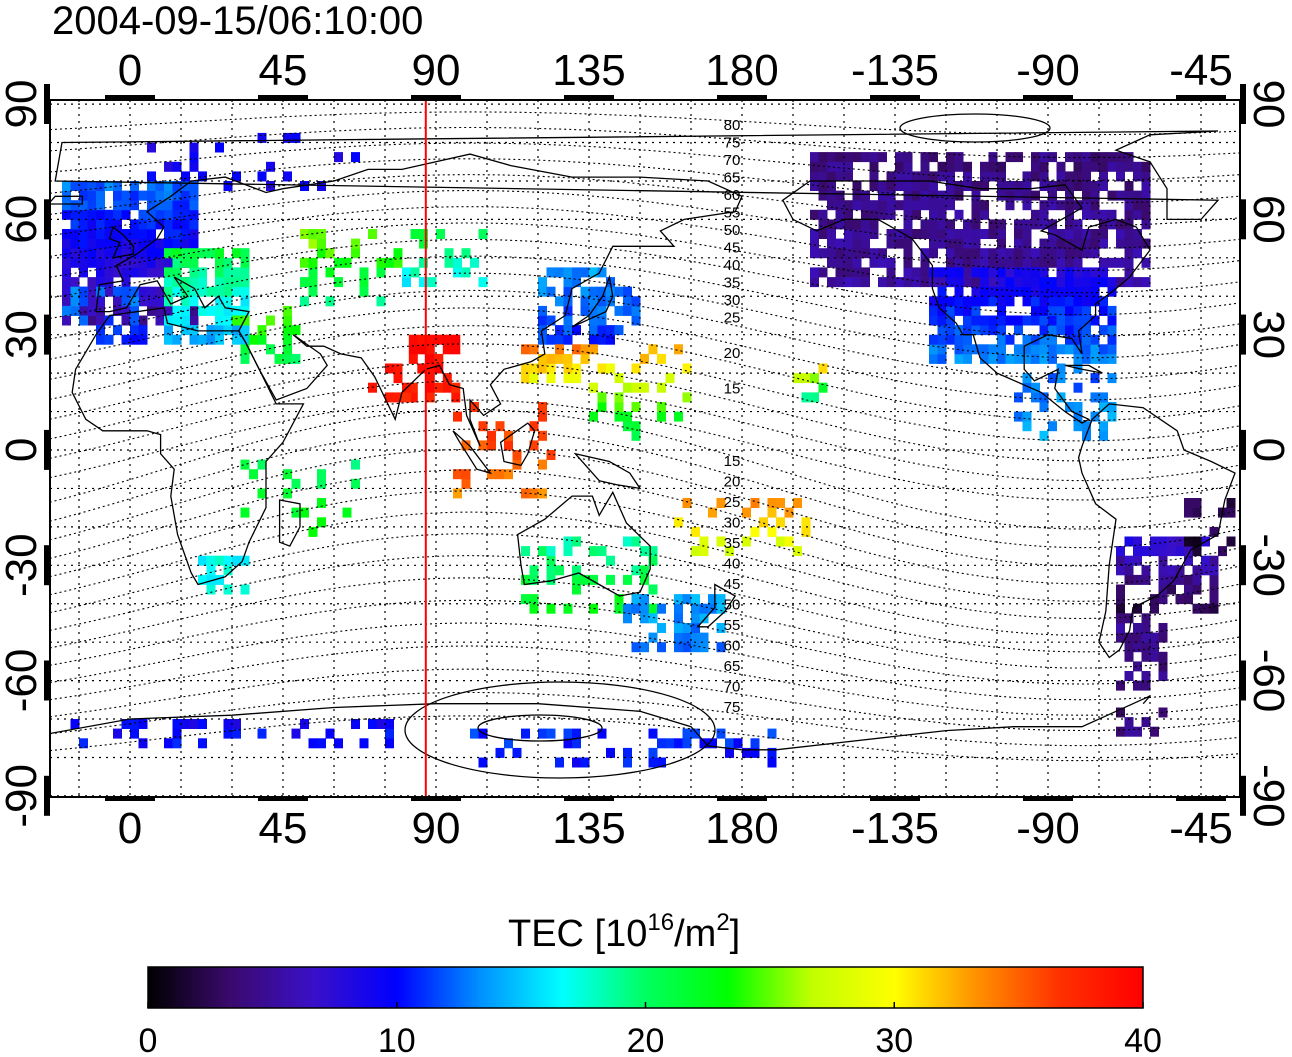 The image size is (1292, 1057). Describe the element at coordinates (895, 828) in the screenshot. I see `bottom-lon-label: -135` at that location.